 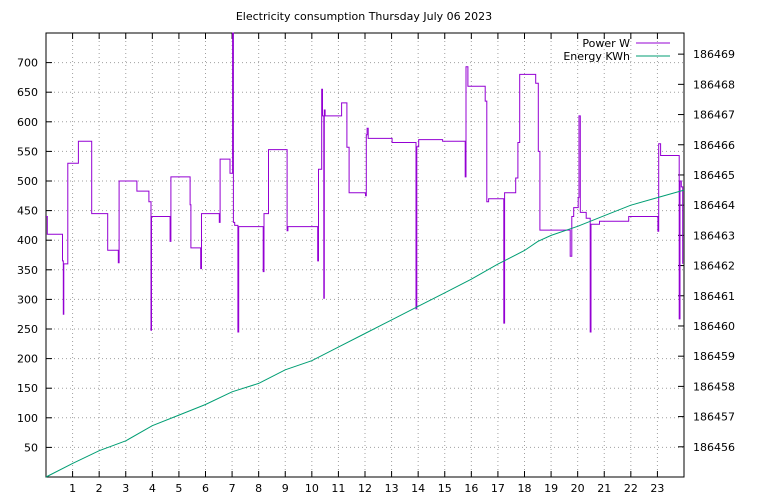 What do you see at coordinates (657, 488) in the screenshot?
I see `x-tick-label: 23` at bounding box center [657, 488].